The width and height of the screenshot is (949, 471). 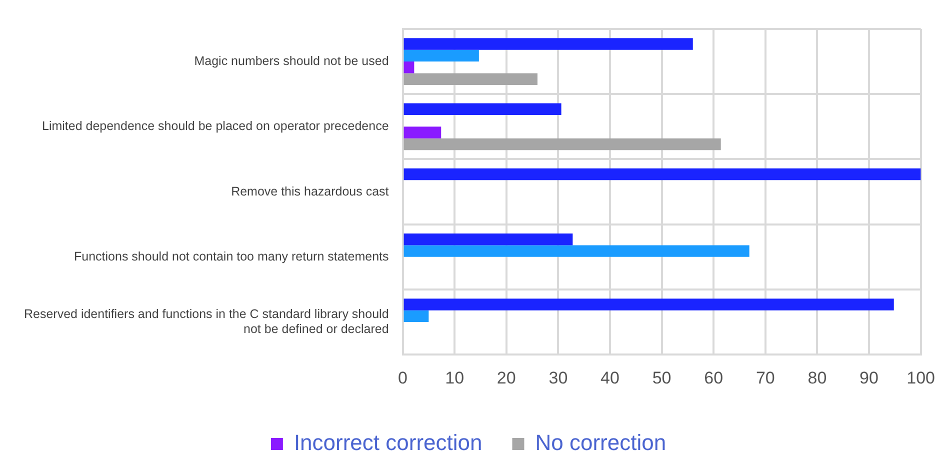 I want to click on y-tick-label: Functions should not contain too many return statements, so click(x=231, y=256).